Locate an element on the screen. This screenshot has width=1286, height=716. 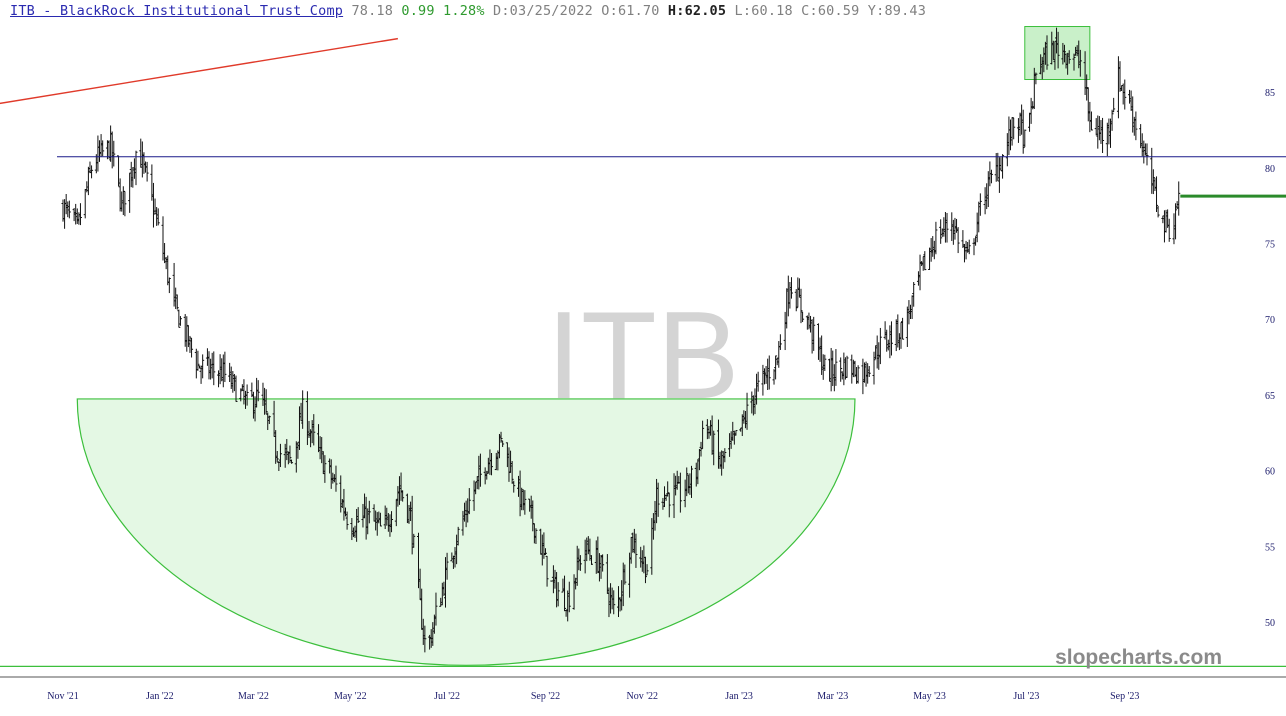
x-tick-label: Jul '23 is located at coordinates (1026, 696).